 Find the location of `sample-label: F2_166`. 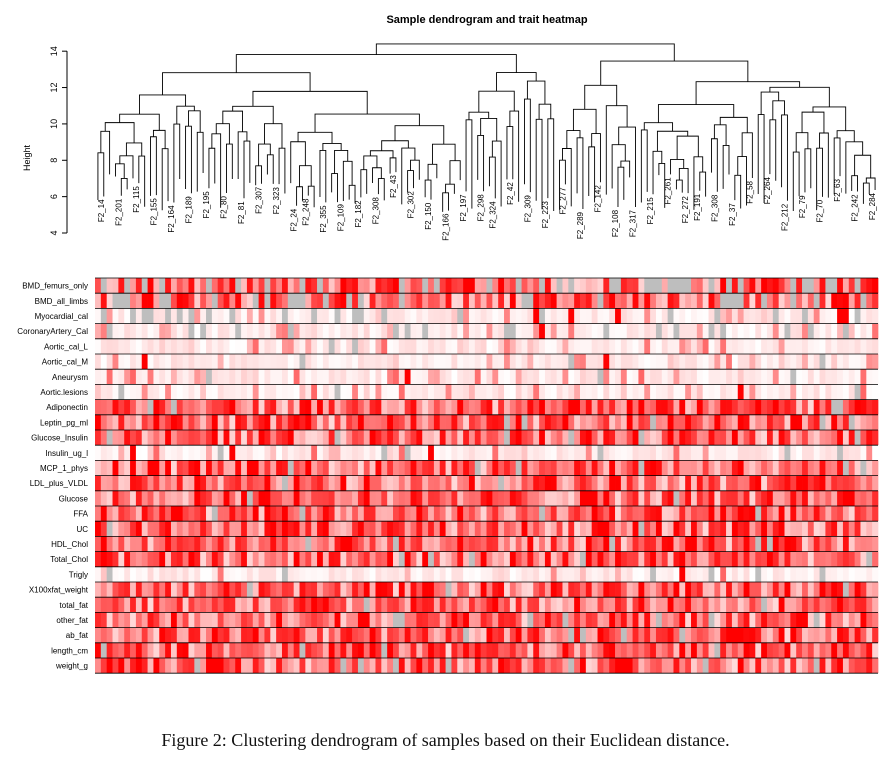

sample-label: F2_166 is located at coordinates (446, 227).